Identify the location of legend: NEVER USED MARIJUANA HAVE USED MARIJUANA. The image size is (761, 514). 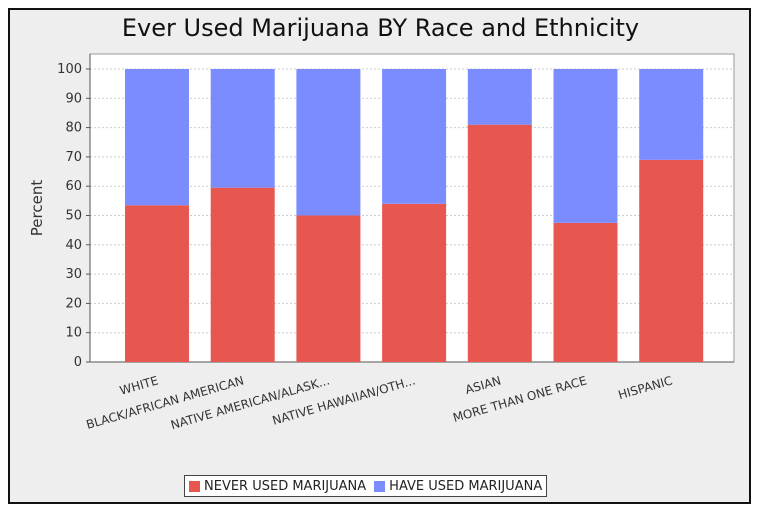
(366, 486).